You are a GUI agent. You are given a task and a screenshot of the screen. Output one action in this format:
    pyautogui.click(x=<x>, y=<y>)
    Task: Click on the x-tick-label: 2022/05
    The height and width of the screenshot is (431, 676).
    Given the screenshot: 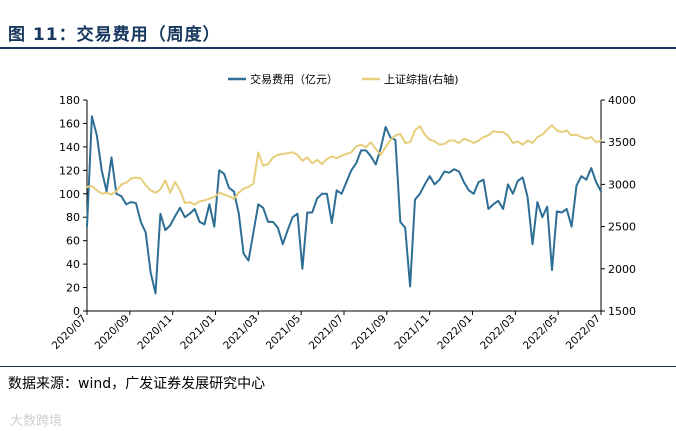 What is the action you would take?
    pyautogui.click(x=540, y=332)
    